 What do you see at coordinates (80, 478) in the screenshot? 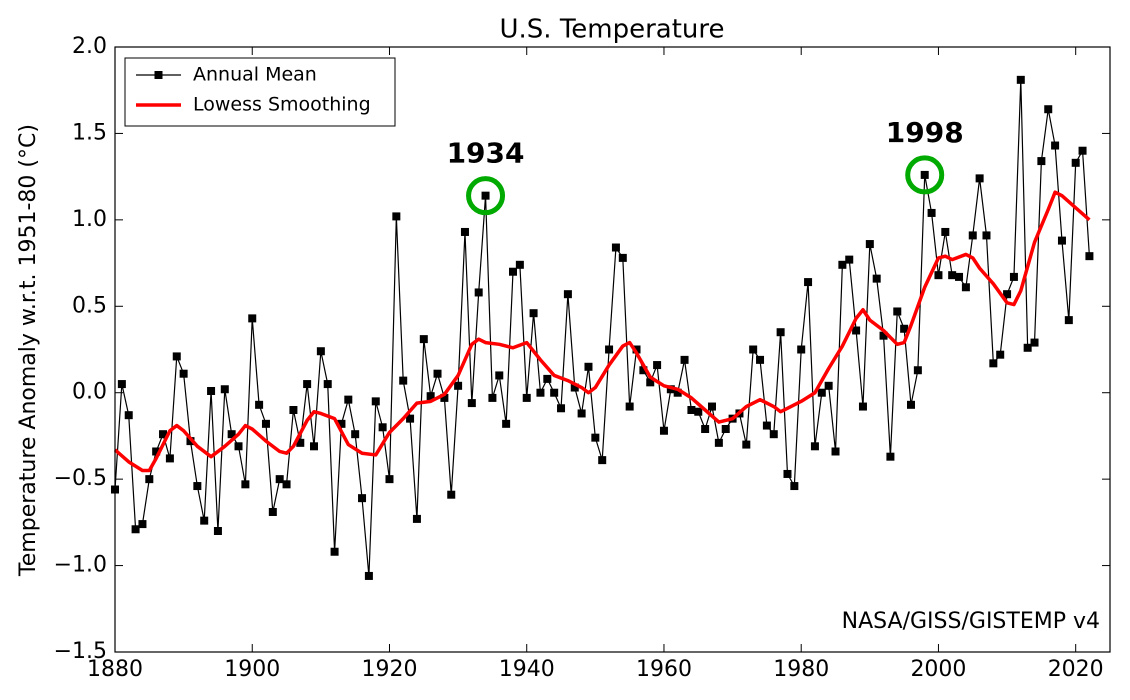
I see `y-tick-label: −0.5` at bounding box center [80, 478].